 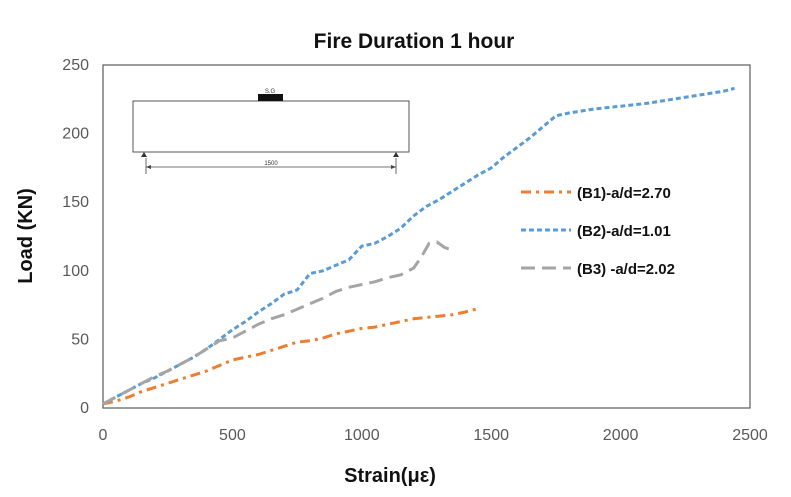 I want to click on dimension-arrow-right-icon, so click(x=393, y=167).